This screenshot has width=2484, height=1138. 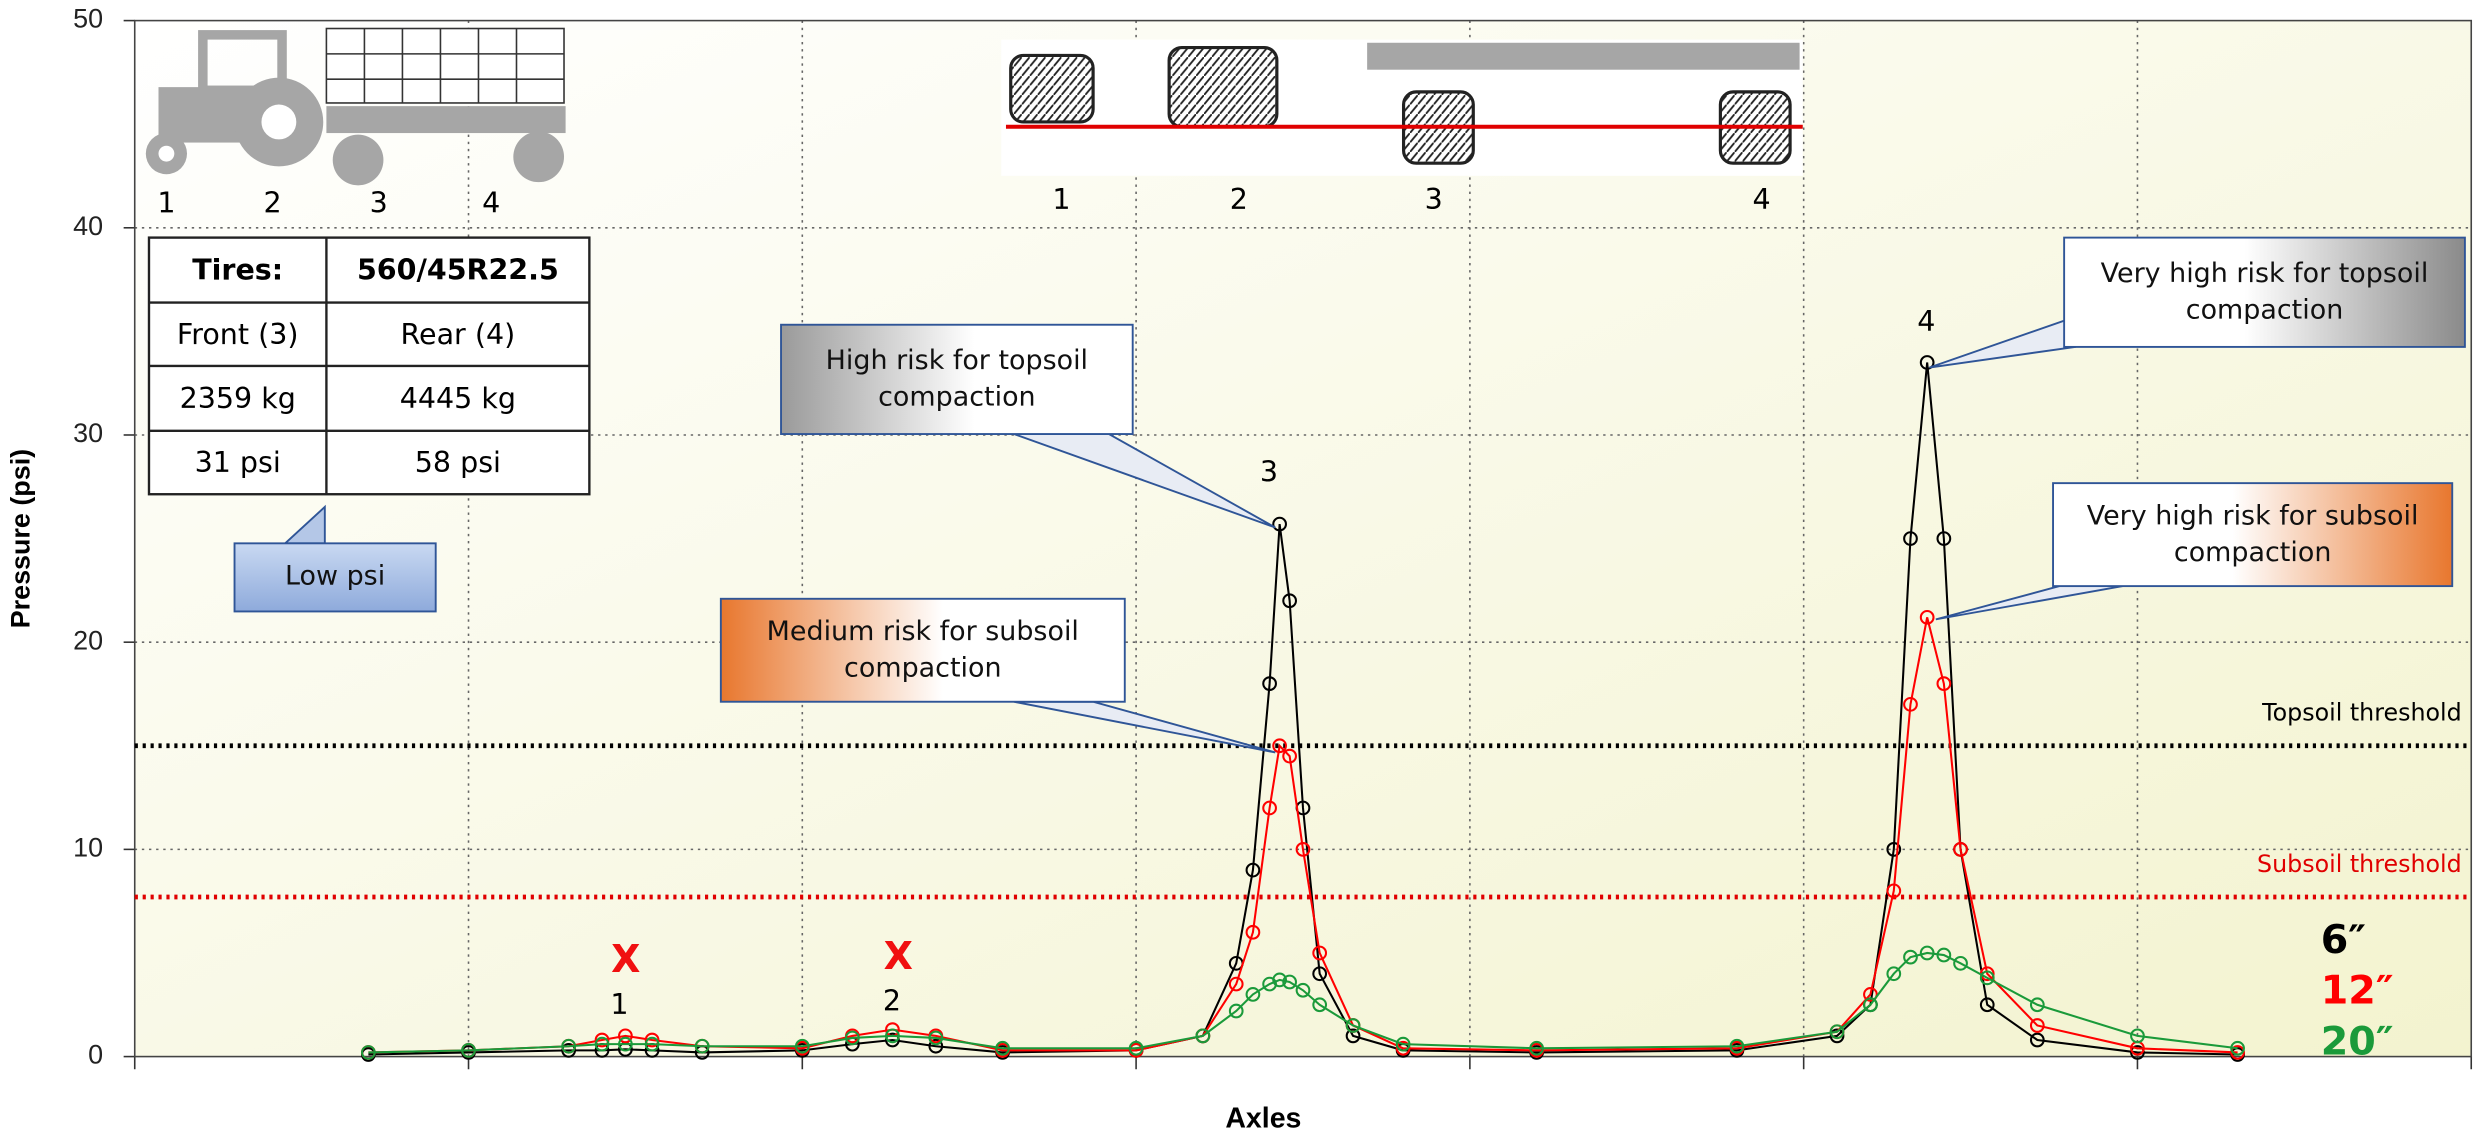 I want to click on peak-label: 1, so click(x=619, y=1004).